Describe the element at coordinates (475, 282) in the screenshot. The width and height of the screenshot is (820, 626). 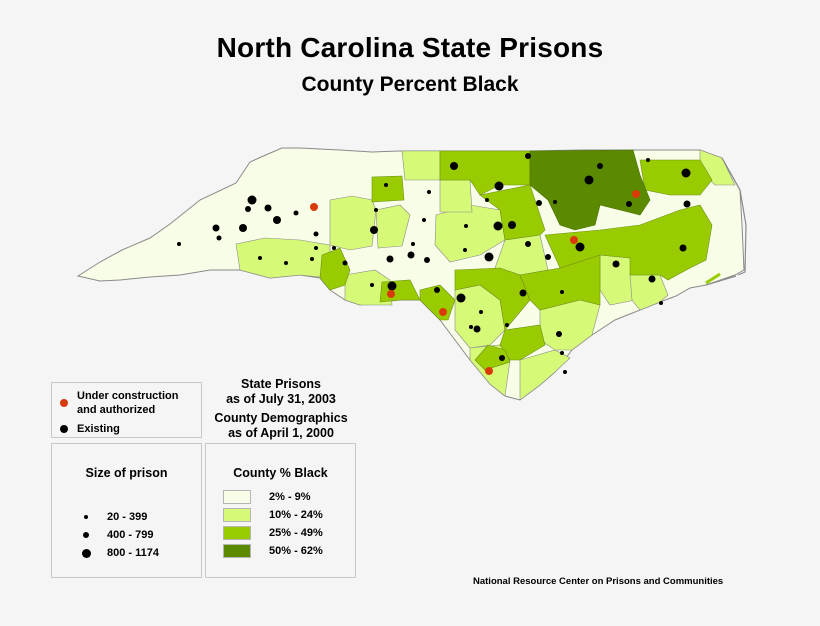
I see `construction-prisons` at that location.